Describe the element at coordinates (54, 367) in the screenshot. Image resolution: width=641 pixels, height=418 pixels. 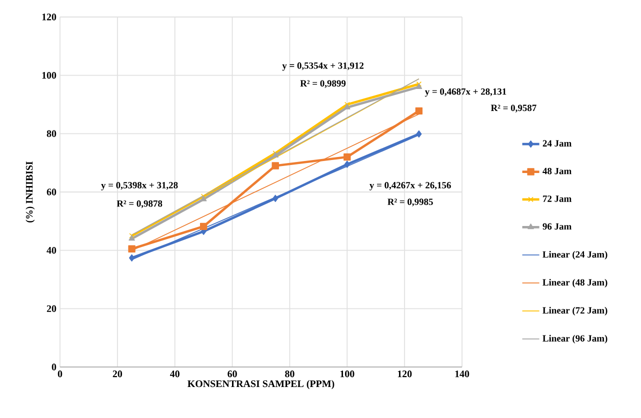
I see `y-tick-label: 0` at that location.